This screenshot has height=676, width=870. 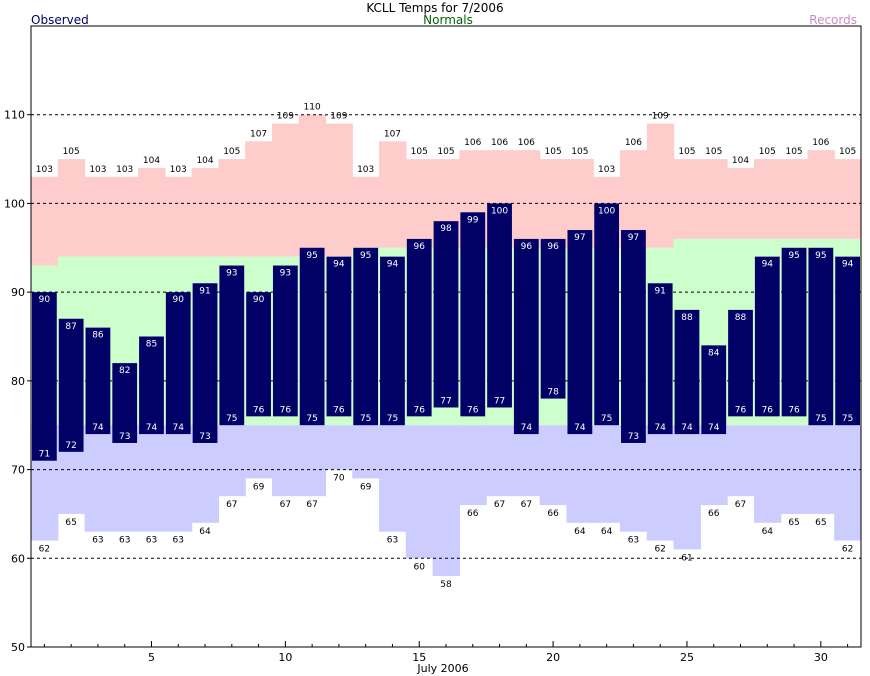 What do you see at coordinates (833, 20) in the screenshot?
I see `legend-records: Records` at bounding box center [833, 20].